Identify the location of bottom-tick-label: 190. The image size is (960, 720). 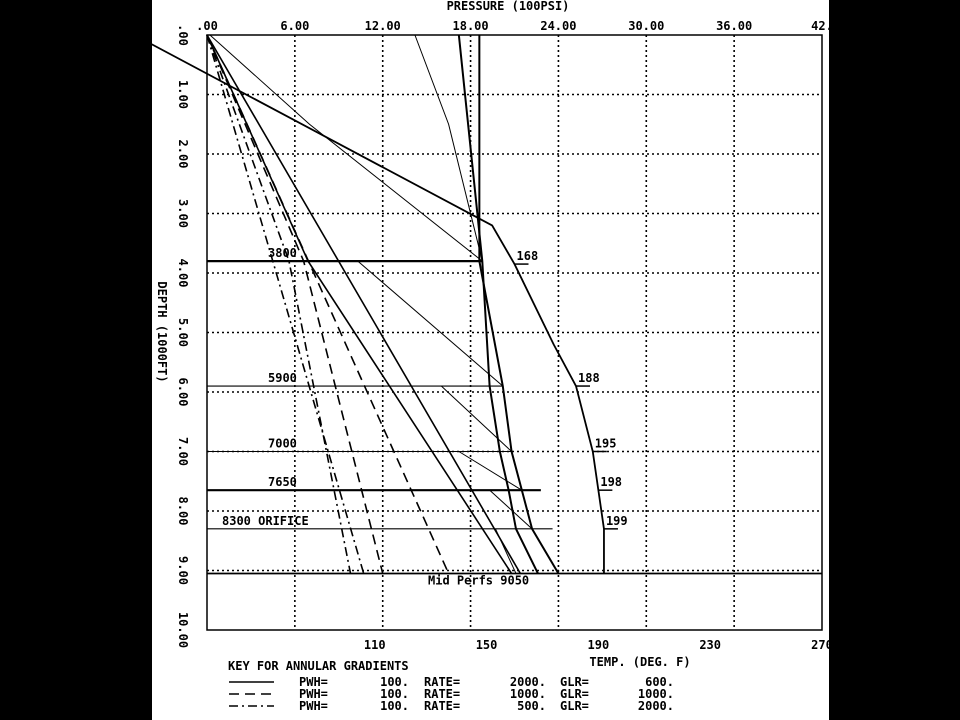
(599, 645).